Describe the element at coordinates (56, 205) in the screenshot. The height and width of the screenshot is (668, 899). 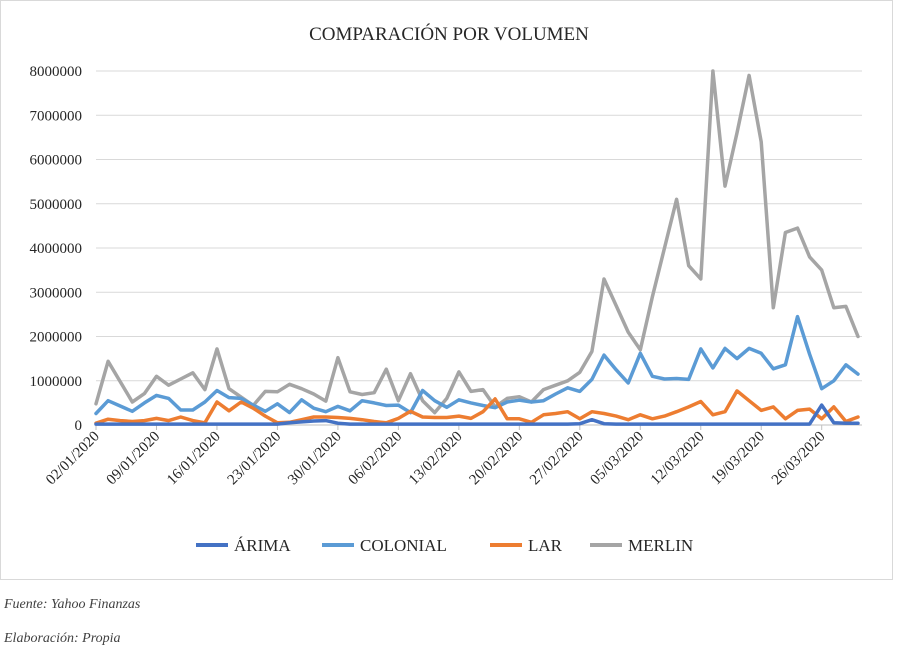
I see `y-tick-label: 5000000` at that location.